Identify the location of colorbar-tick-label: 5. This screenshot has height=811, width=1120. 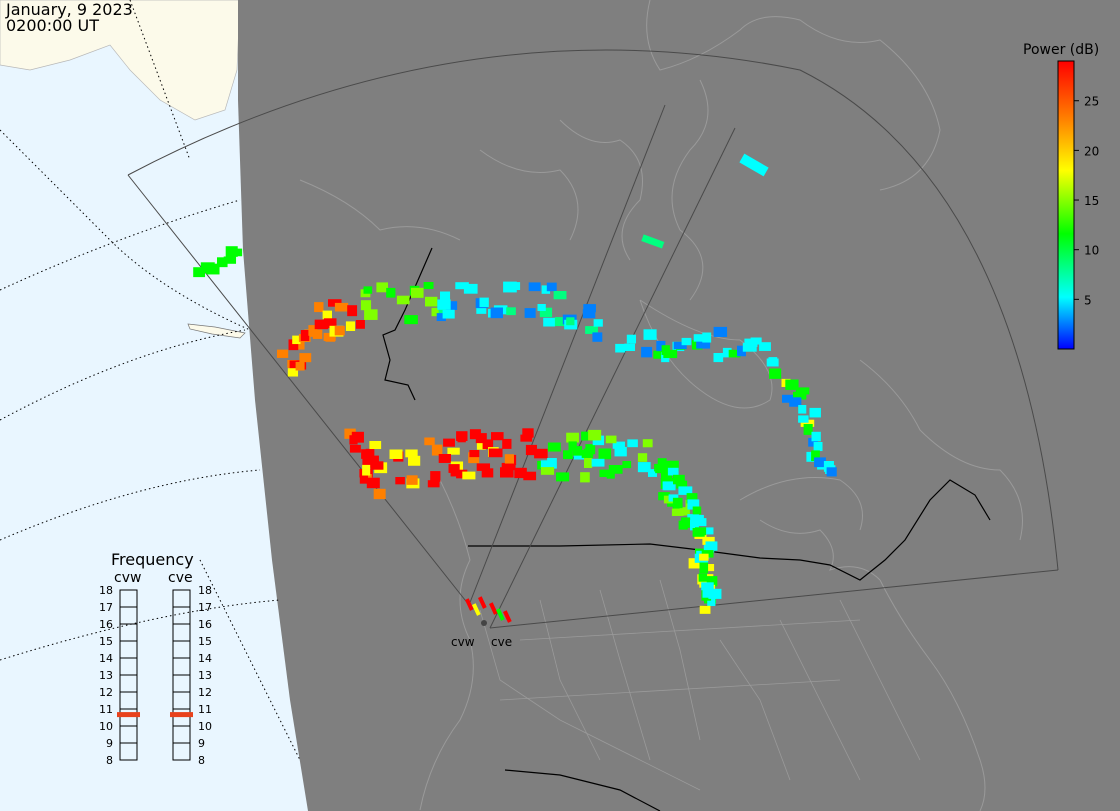
(1088, 300).